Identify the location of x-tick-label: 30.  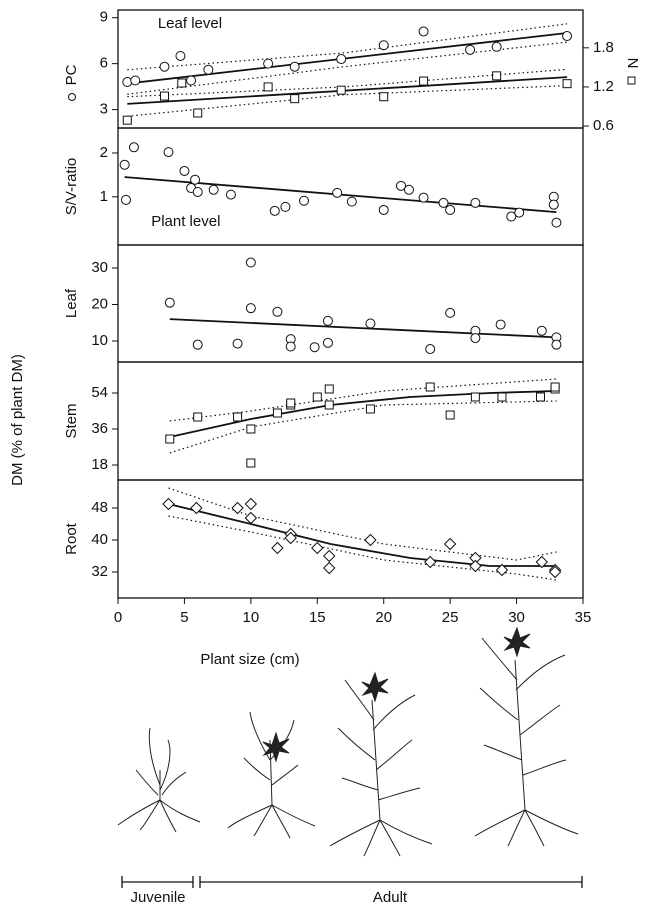
(516, 617).